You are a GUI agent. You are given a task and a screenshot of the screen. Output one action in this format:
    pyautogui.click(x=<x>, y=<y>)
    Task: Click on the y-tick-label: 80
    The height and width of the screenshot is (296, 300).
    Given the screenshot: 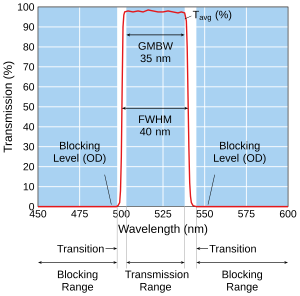 What is the action you would take?
    pyautogui.click(x=28, y=47)
    